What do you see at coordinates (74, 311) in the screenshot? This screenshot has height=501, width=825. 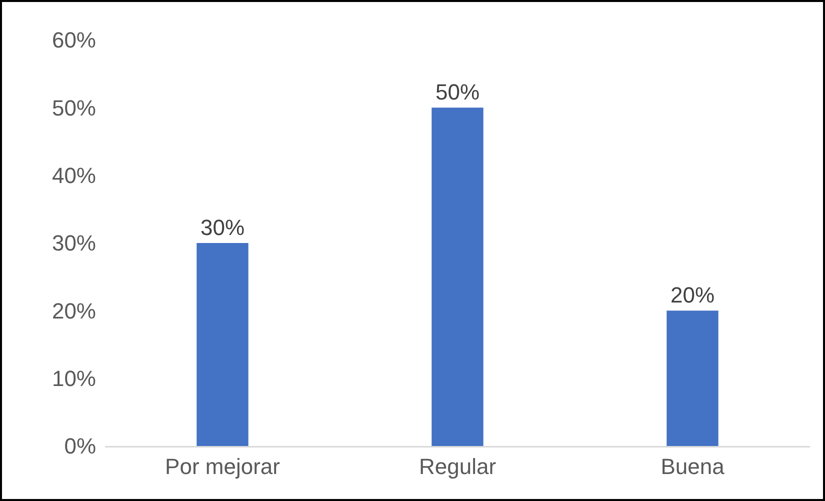 I see `y-tick-label: 20%` at bounding box center [74, 311].